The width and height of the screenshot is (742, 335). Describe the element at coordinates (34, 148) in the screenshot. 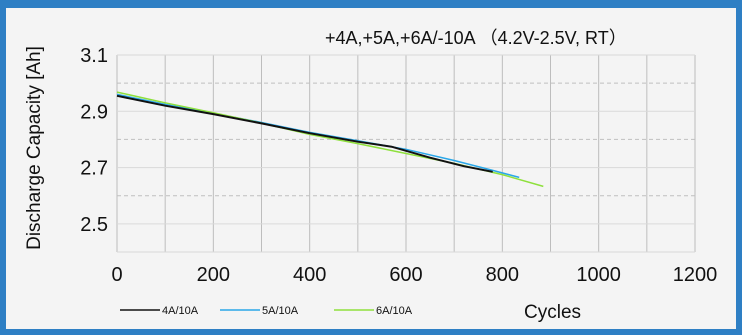

I see `y-axis-label: Discharge Capacity [Ah]` at that location.